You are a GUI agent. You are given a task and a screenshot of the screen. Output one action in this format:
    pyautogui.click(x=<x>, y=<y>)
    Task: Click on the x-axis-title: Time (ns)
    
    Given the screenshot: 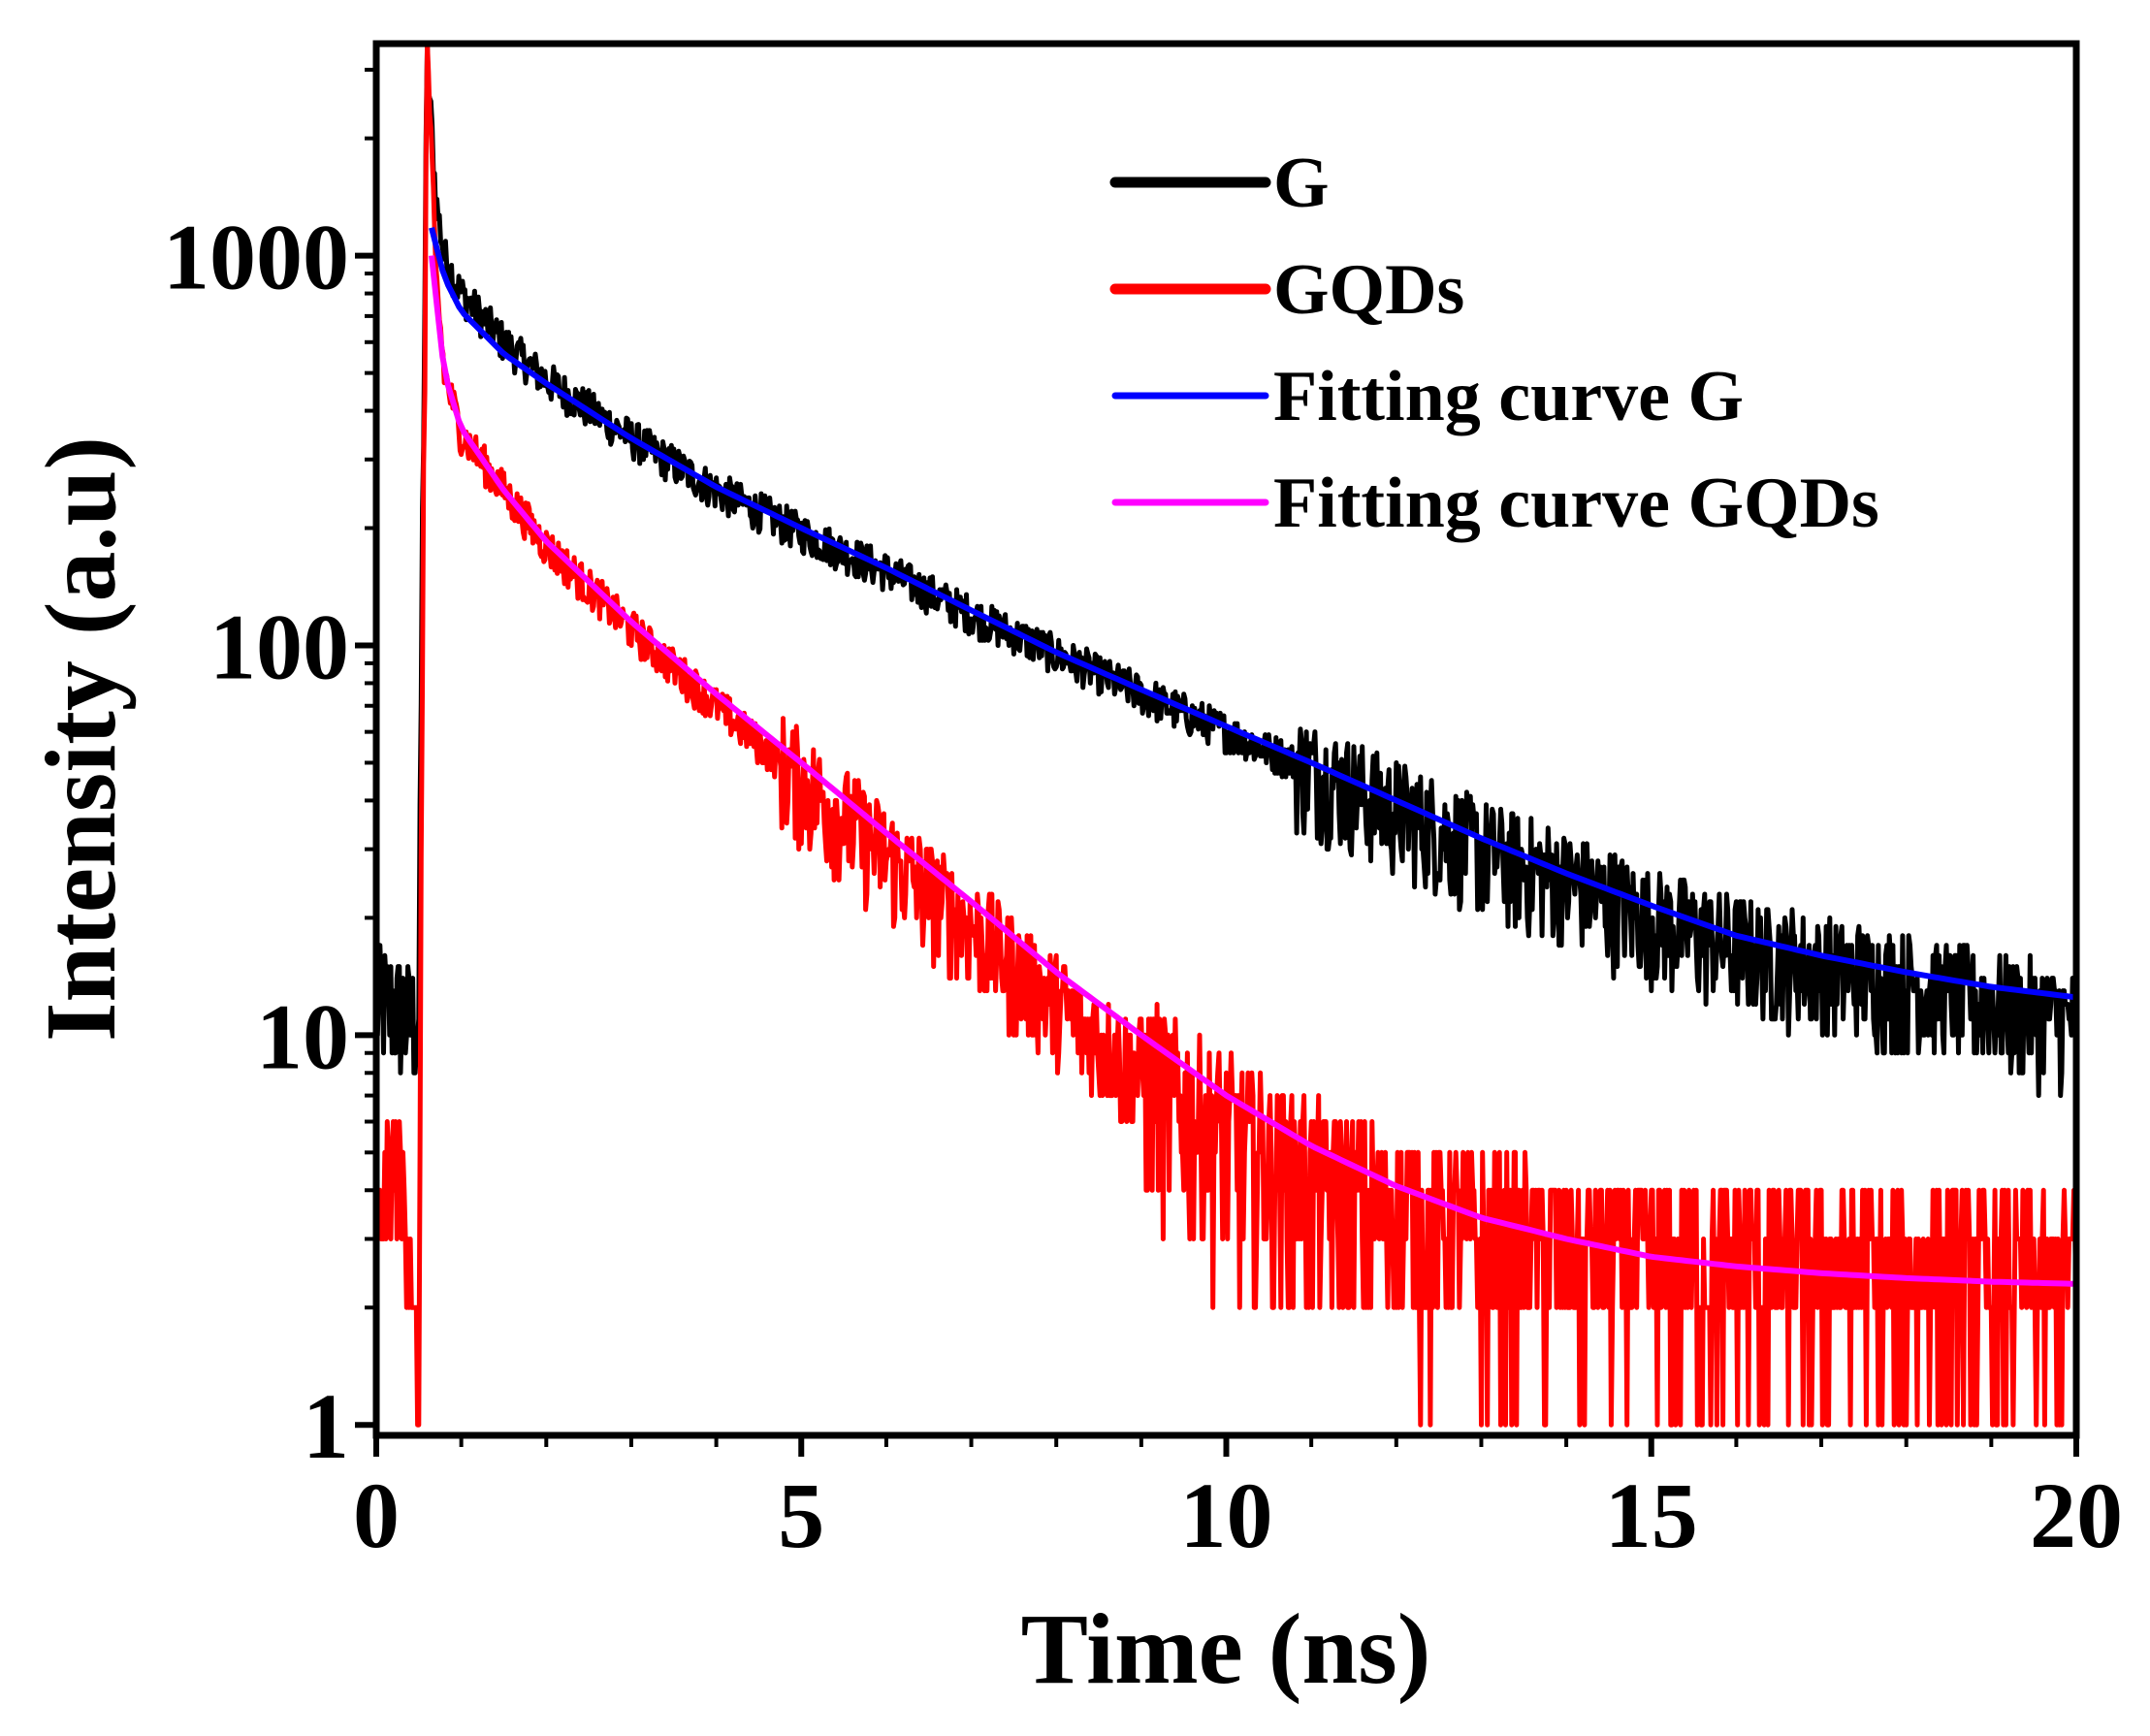 What is the action you would take?
    pyautogui.click(x=1226, y=1649)
    